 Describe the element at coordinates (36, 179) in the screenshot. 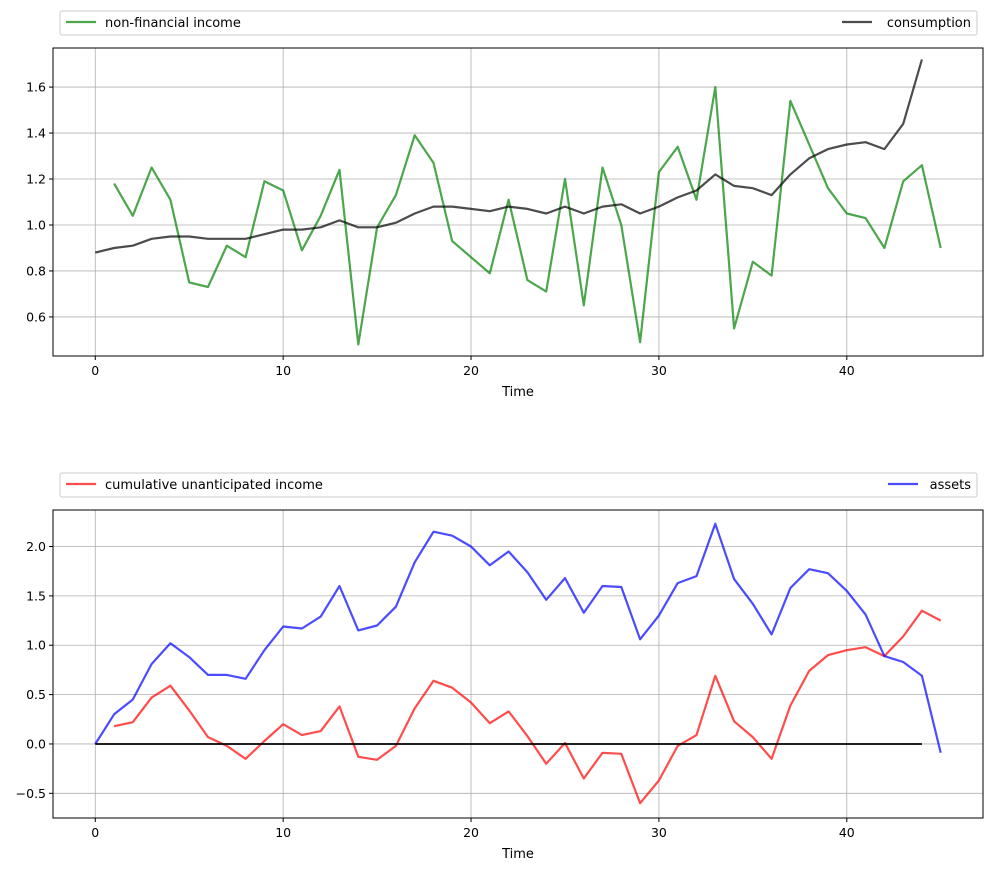

I see `y-tick-label: 1.2` at that location.